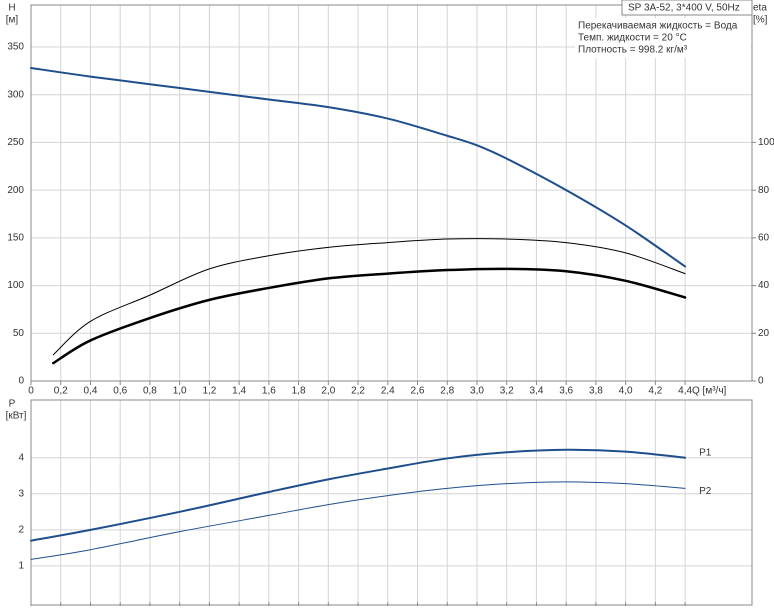  What do you see at coordinates (180, 391) in the screenshot?
I see `x-tick-label: 1,0` at bounding box center [180, 391].